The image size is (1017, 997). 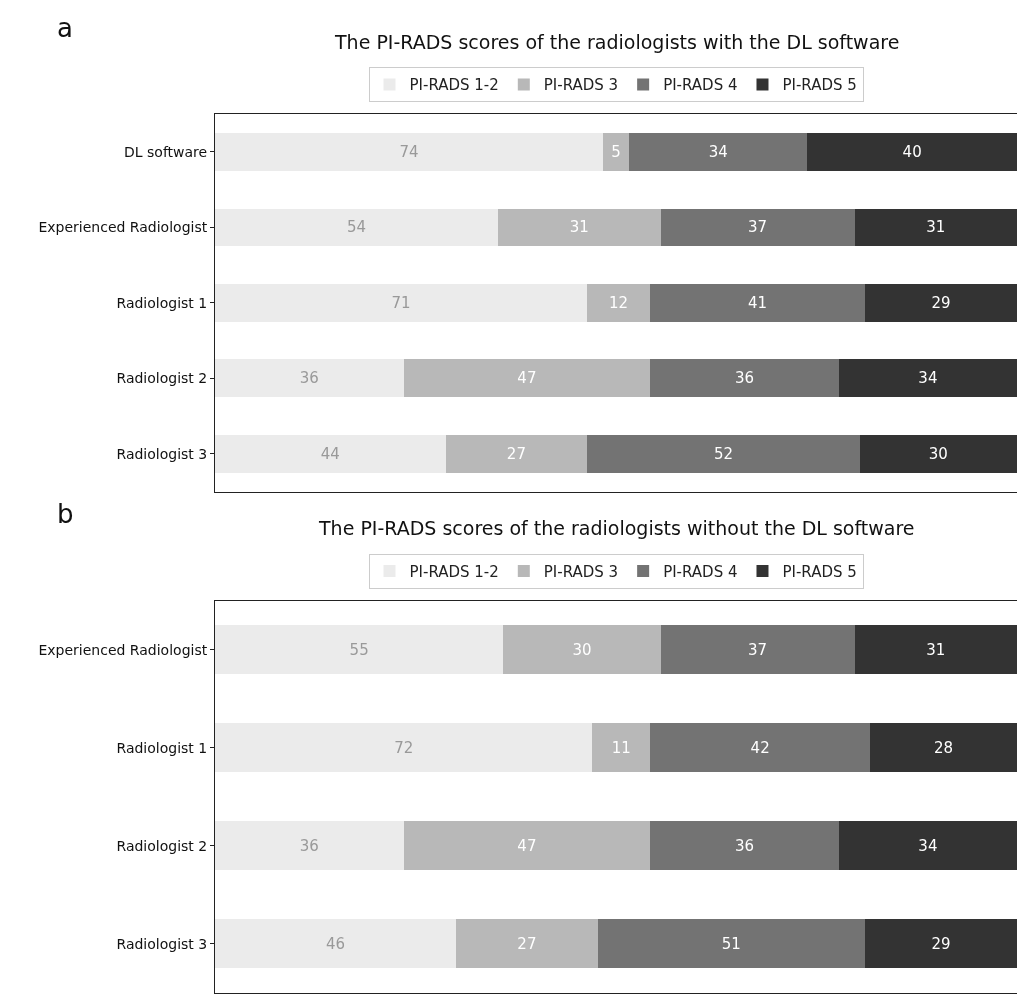 I want to click on data-label: 41, so click(x=757, y=302).